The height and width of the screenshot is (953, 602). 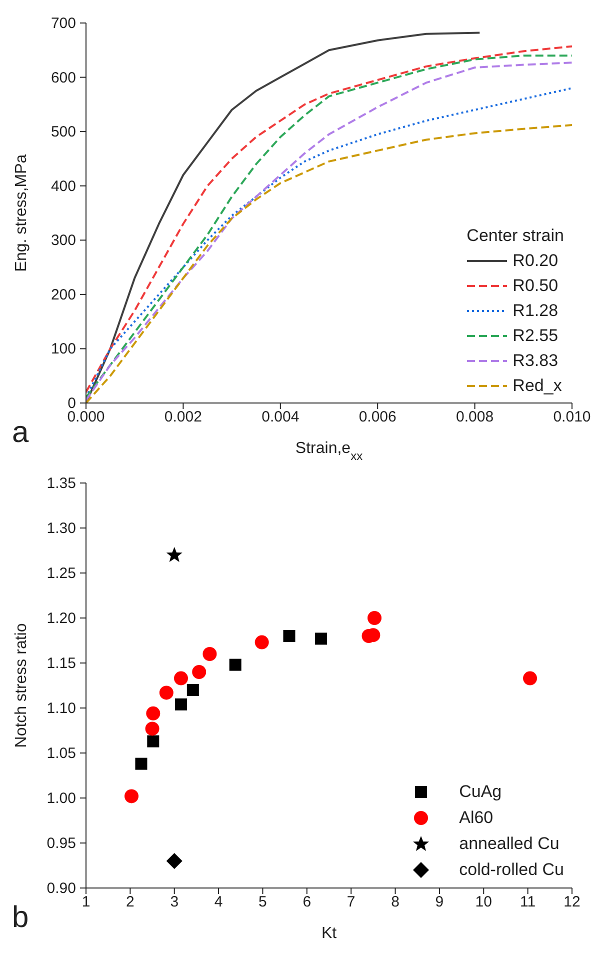 What do you see at coordinates (63, 77) in the screenshot?
I see `y-tick-label: 600` at bounding box center [63, 77].